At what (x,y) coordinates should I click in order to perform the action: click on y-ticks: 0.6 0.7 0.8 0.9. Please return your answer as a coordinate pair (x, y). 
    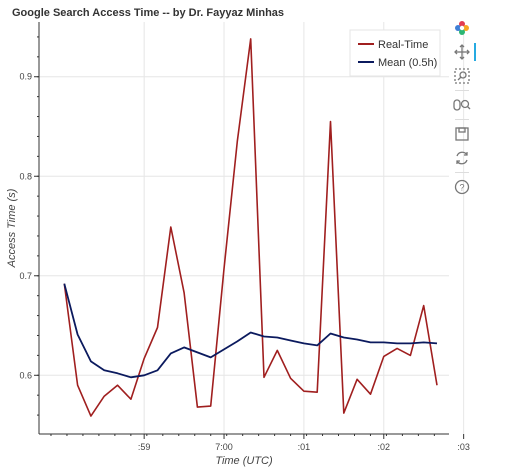
    Looking at the image, I should click on (29, 226).